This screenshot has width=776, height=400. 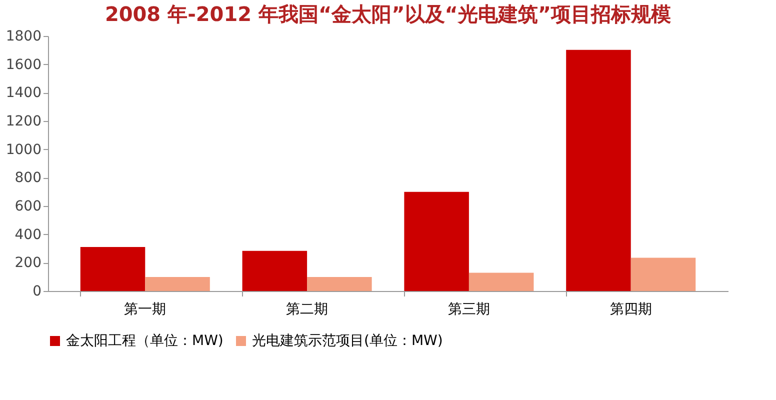 What do you see at coordinates (469, 310) in the screenshot?
I see `x-tick-label: 第三期` at bounding box center [469, 310].